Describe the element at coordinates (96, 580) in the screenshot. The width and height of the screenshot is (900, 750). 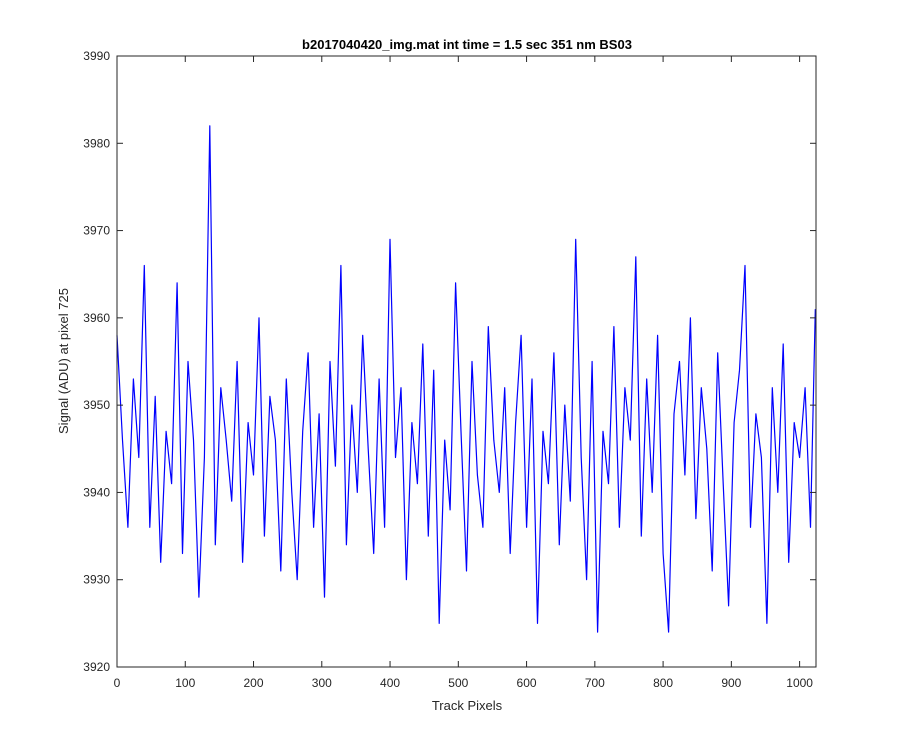
I see `y-tick-label: 3930` at that location.